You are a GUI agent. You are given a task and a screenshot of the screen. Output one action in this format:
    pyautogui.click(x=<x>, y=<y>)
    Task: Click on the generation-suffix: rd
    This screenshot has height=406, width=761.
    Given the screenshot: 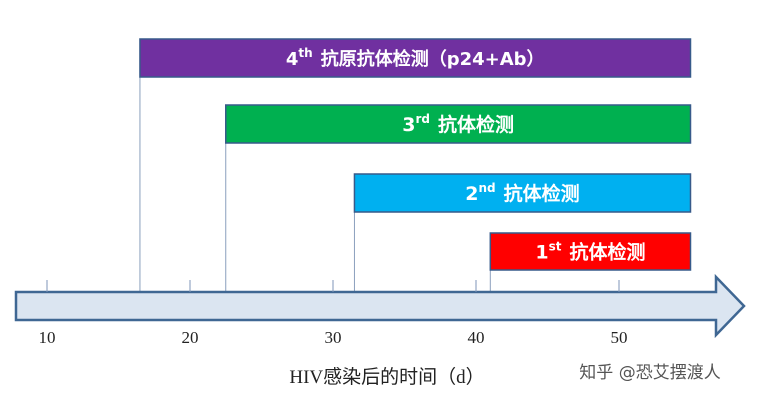 What is the action you would take?
    pyautogui.click(x=422, y=119)
    